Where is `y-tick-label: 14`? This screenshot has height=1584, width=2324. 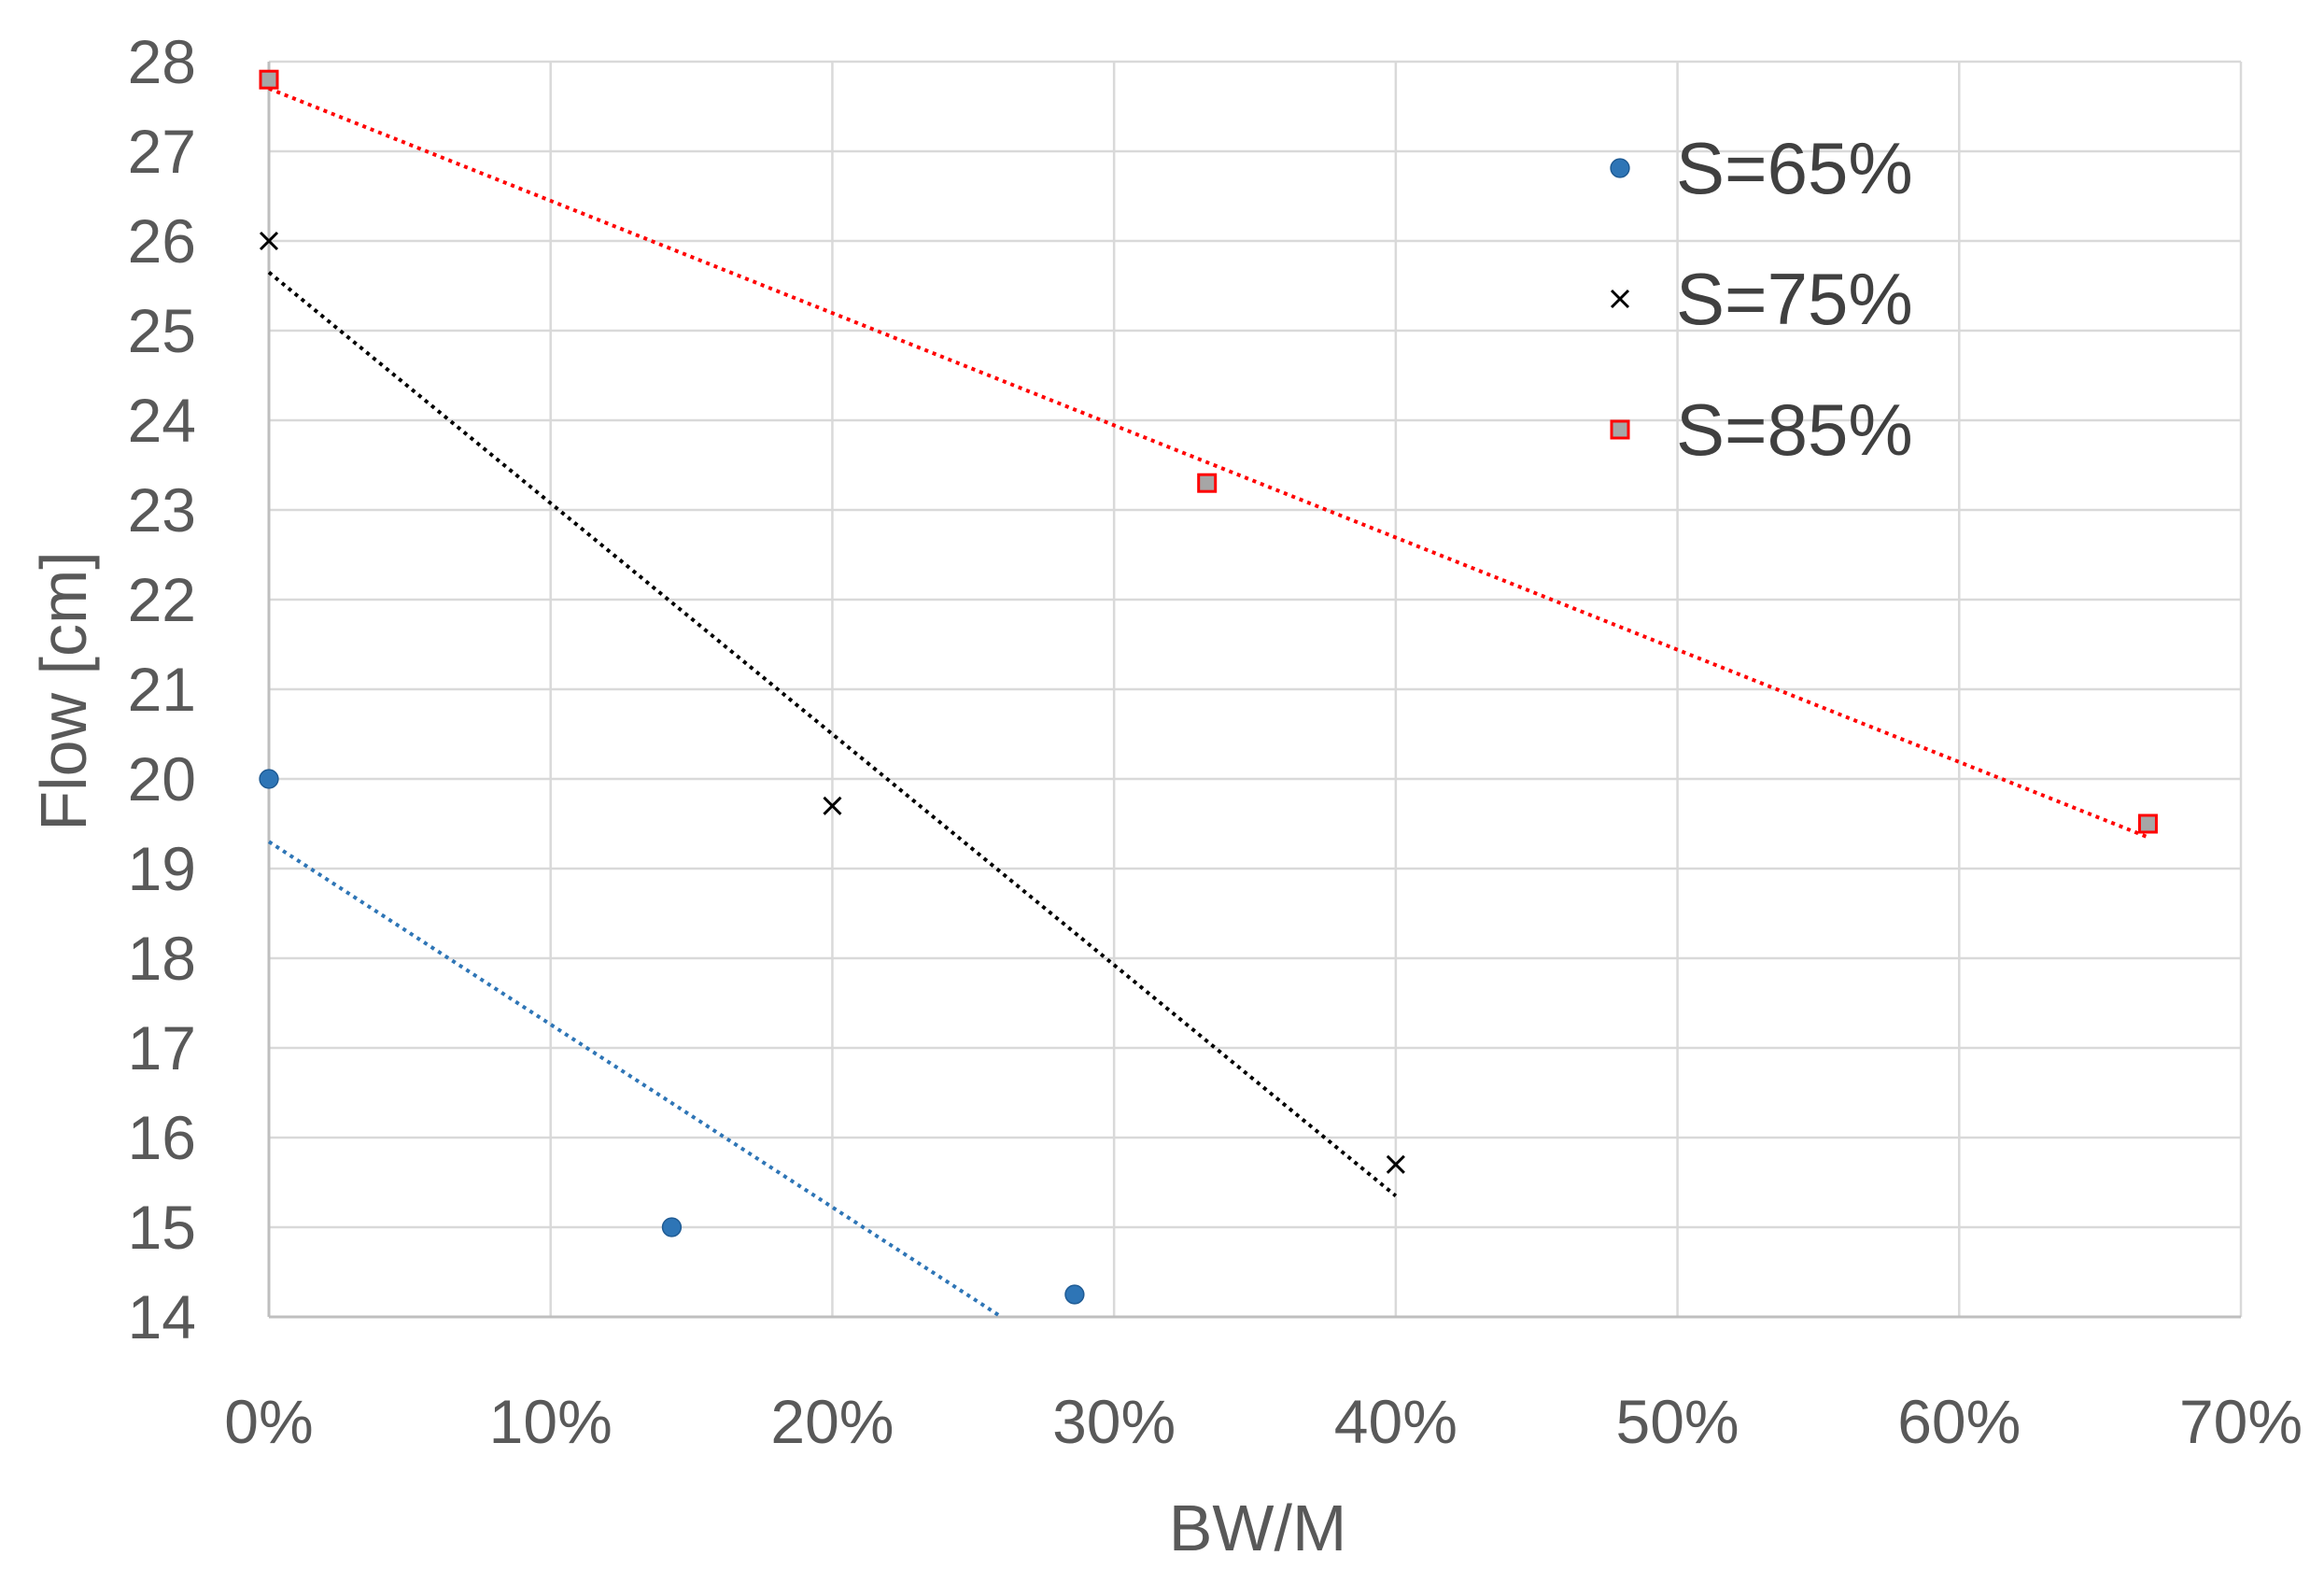 y-tick-label: 14 is located at coordinates (162, 1316).